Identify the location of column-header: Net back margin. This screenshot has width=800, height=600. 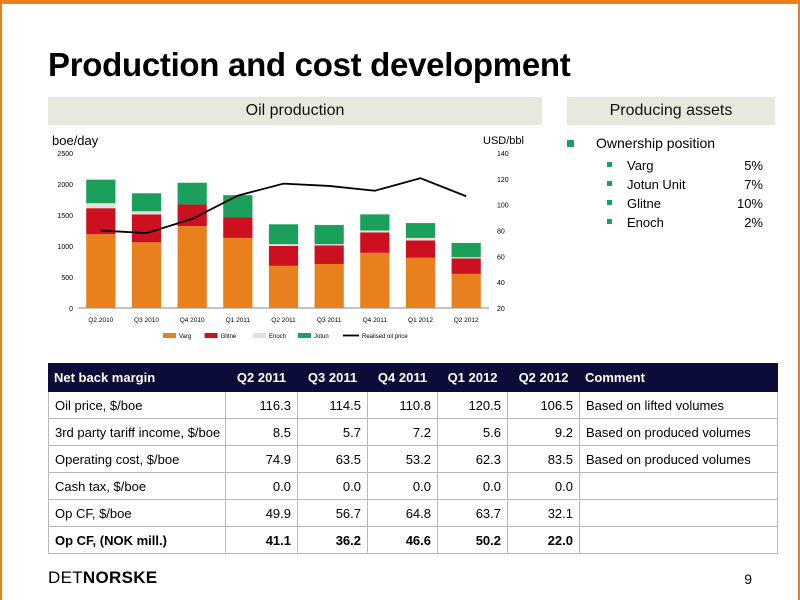
(137, 377).